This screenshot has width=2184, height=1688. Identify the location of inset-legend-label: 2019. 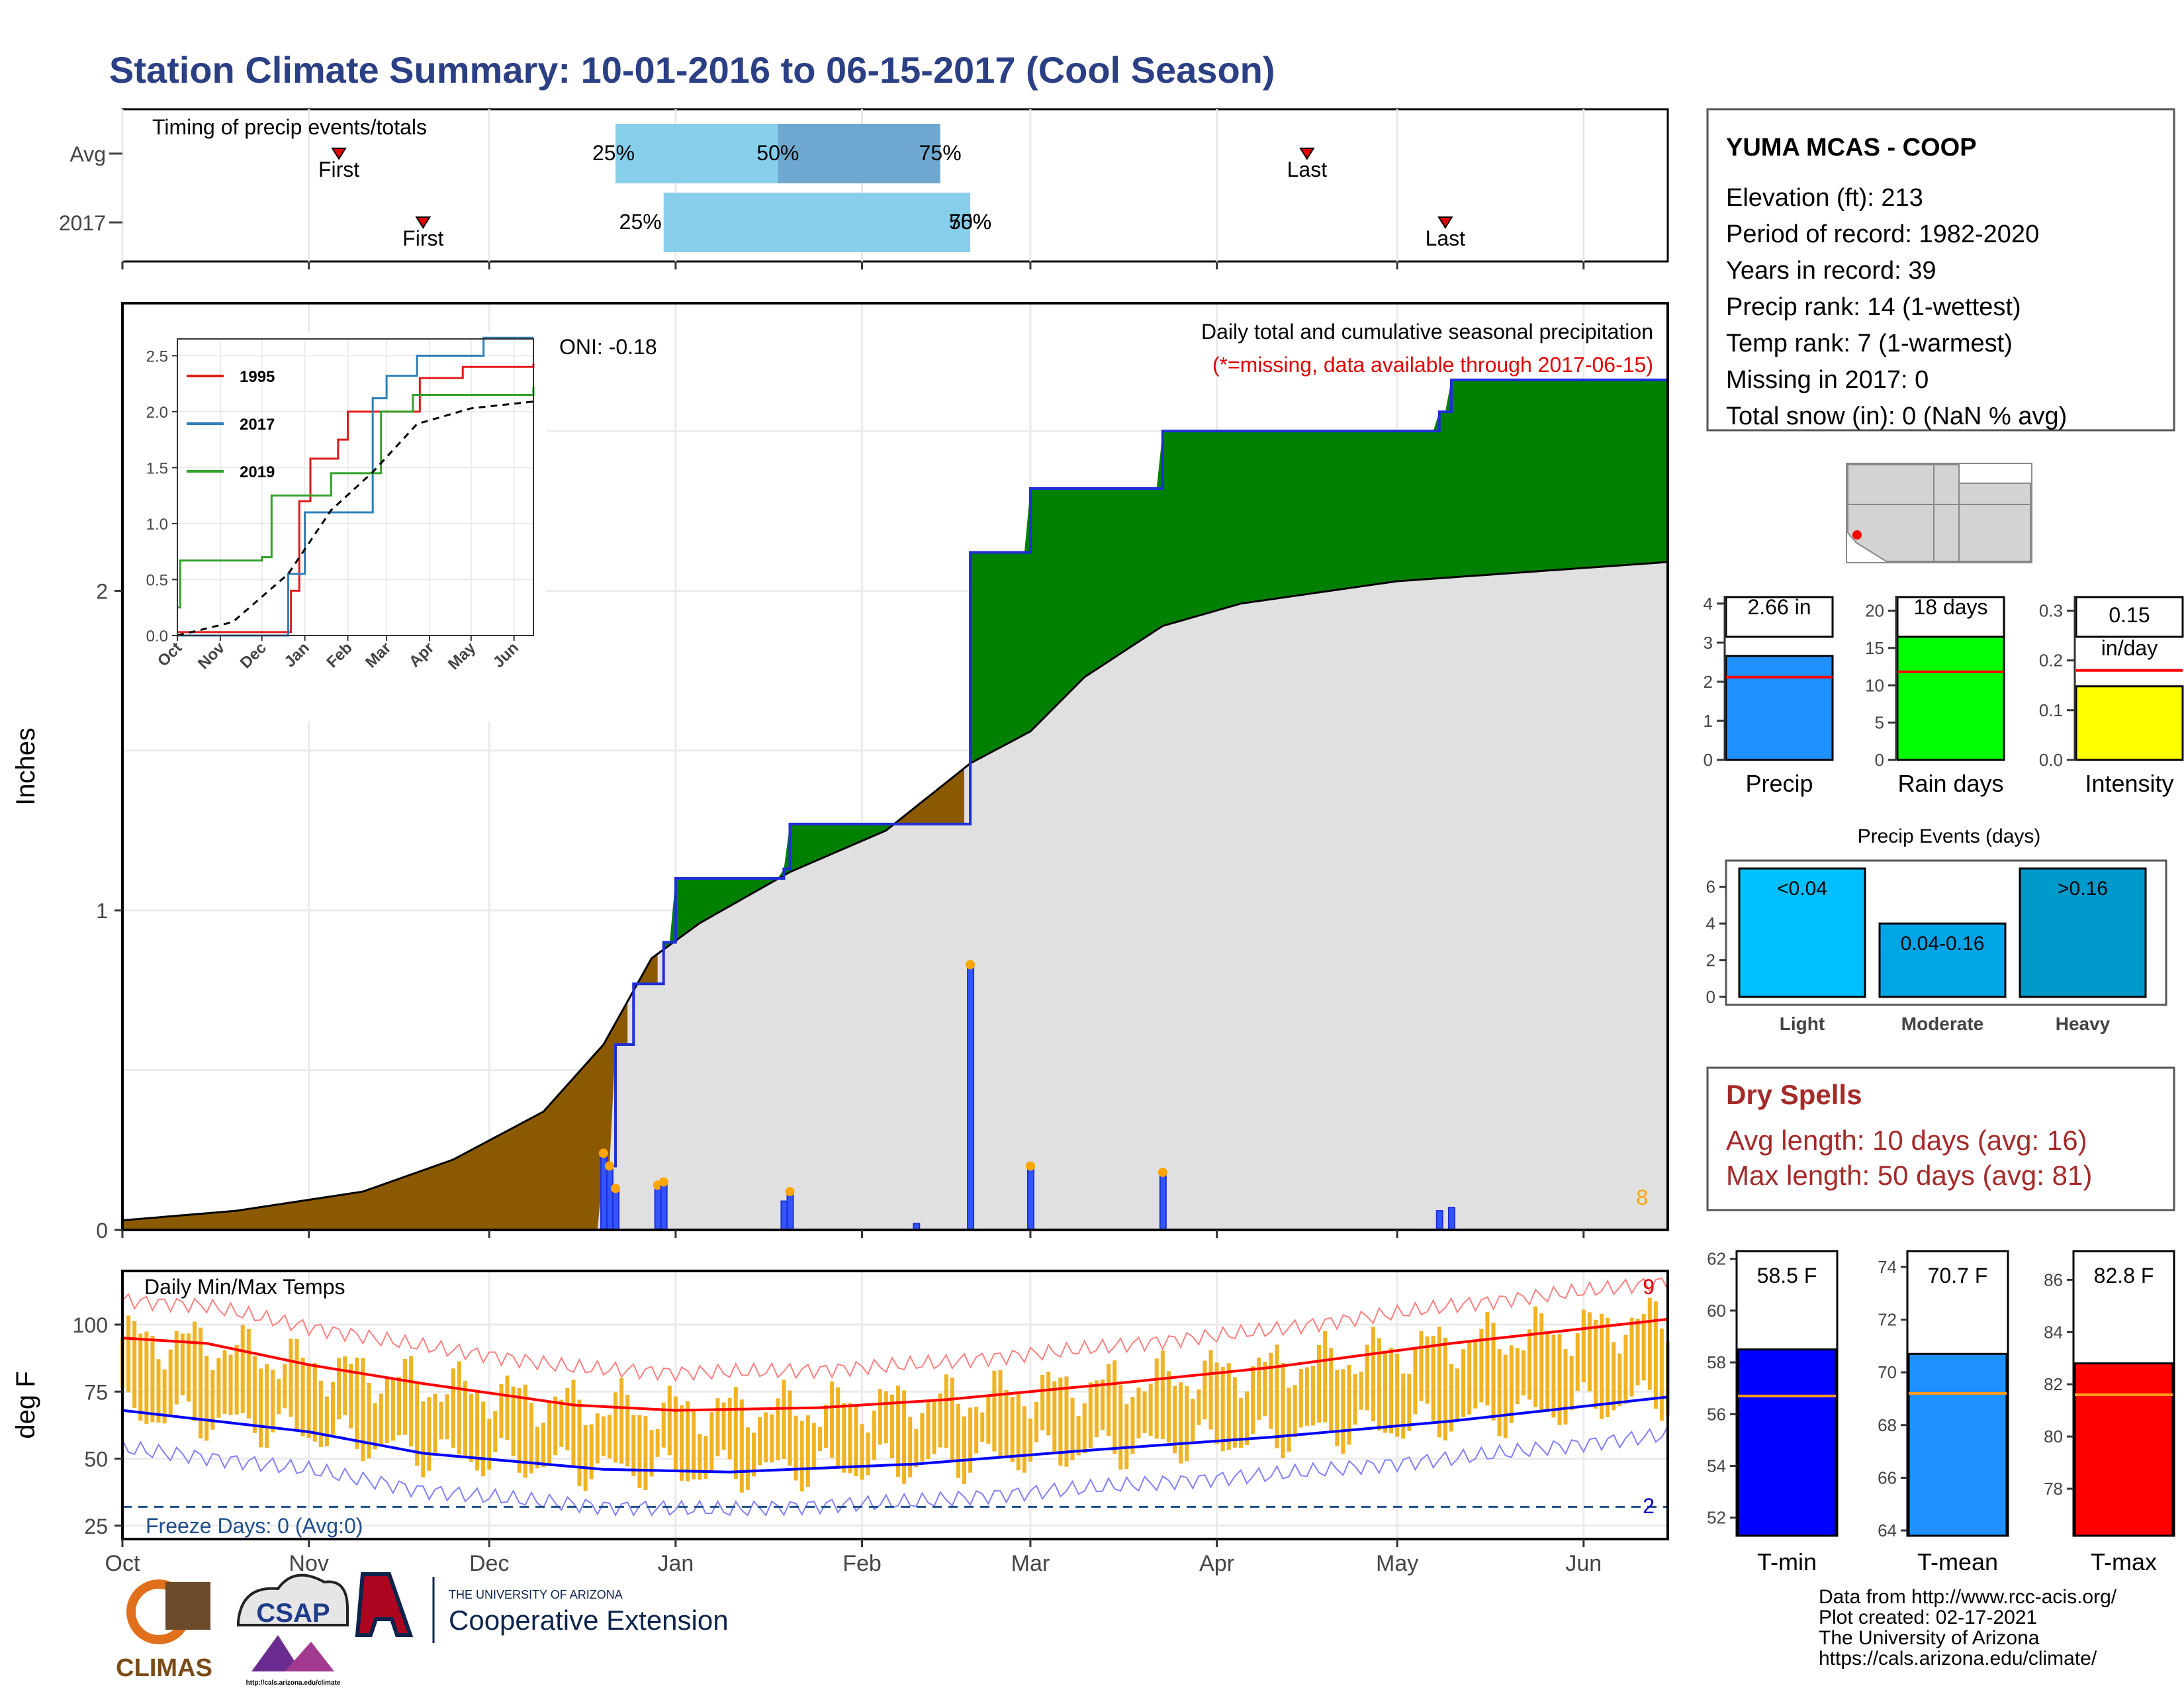
(257, 472).